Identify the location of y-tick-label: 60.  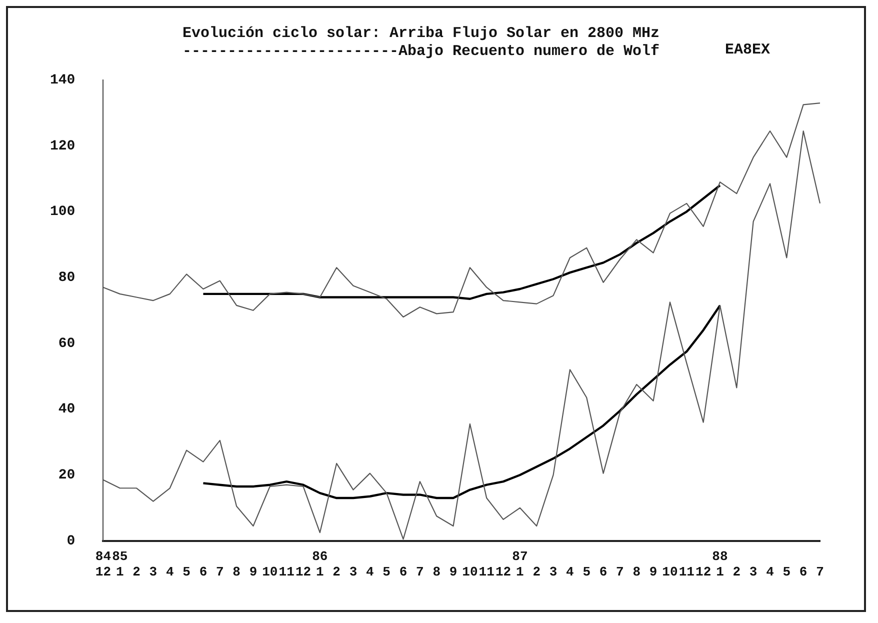
(67, 344).